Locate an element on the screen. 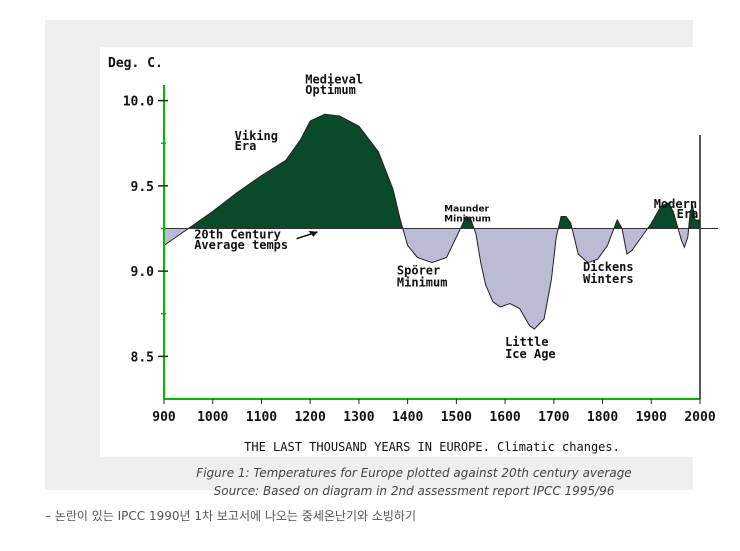  cold-anomaly-area is located at coordinates (427, 279).